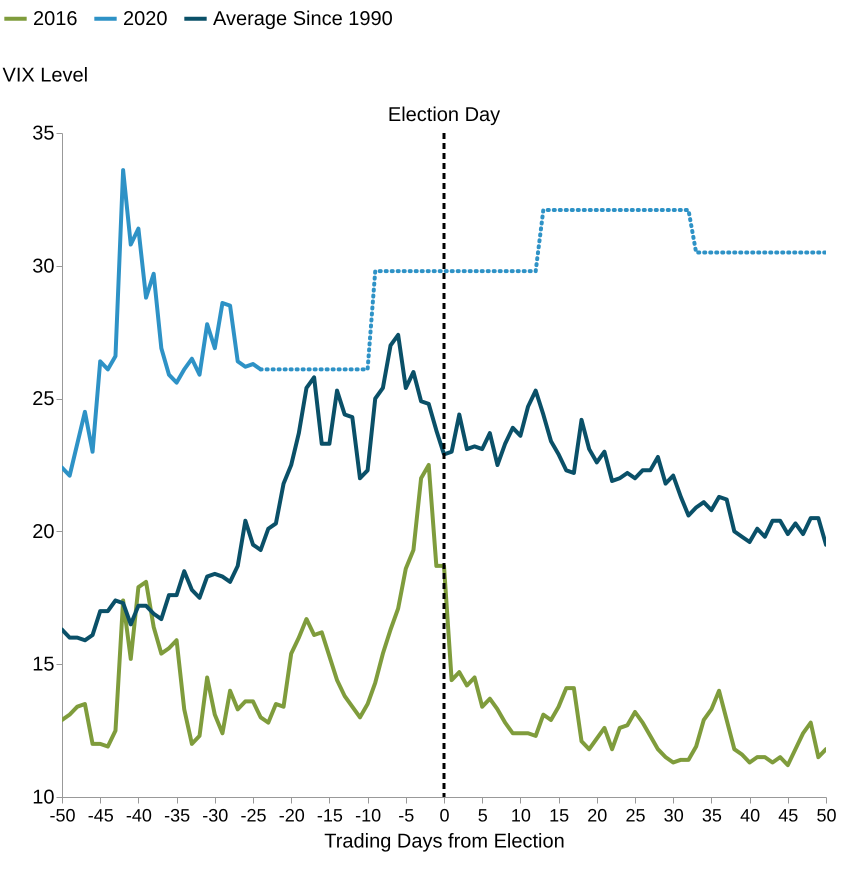 This screenshot has height=881, width=846. What do you see at coordinates (520, 816) in the screenshot?
I see `x-tick-label: 10` at bounding box center [520, 816].